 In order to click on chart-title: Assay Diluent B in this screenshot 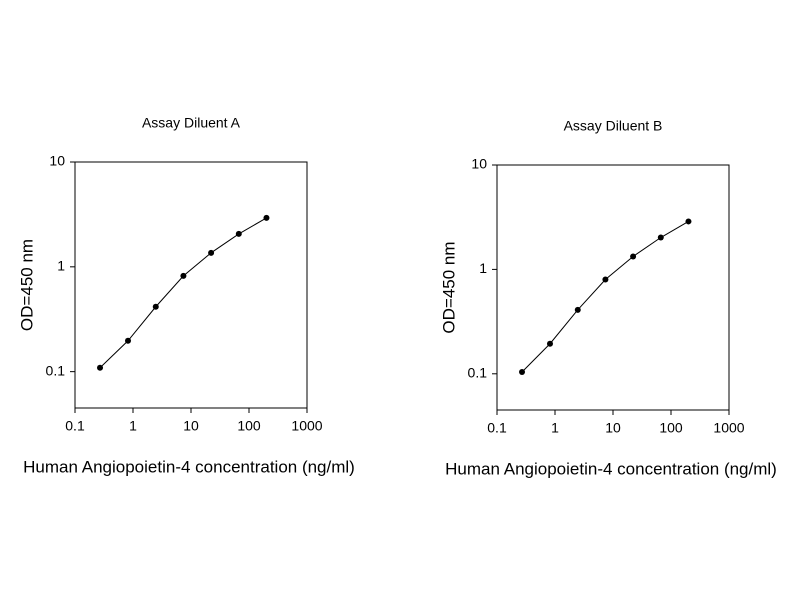, I will do `click(613, 126)`.